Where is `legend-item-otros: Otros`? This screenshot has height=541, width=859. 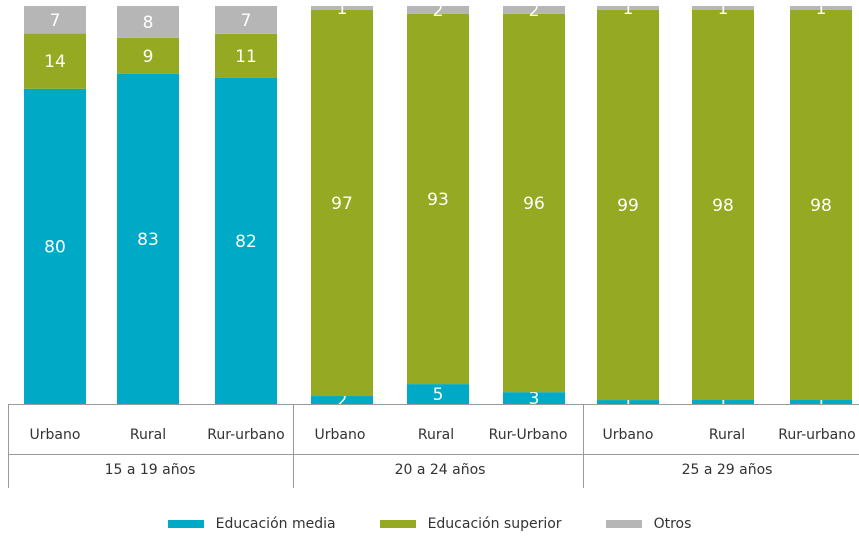 legend-item-otros: Otros is located at coordinates (648, 524).